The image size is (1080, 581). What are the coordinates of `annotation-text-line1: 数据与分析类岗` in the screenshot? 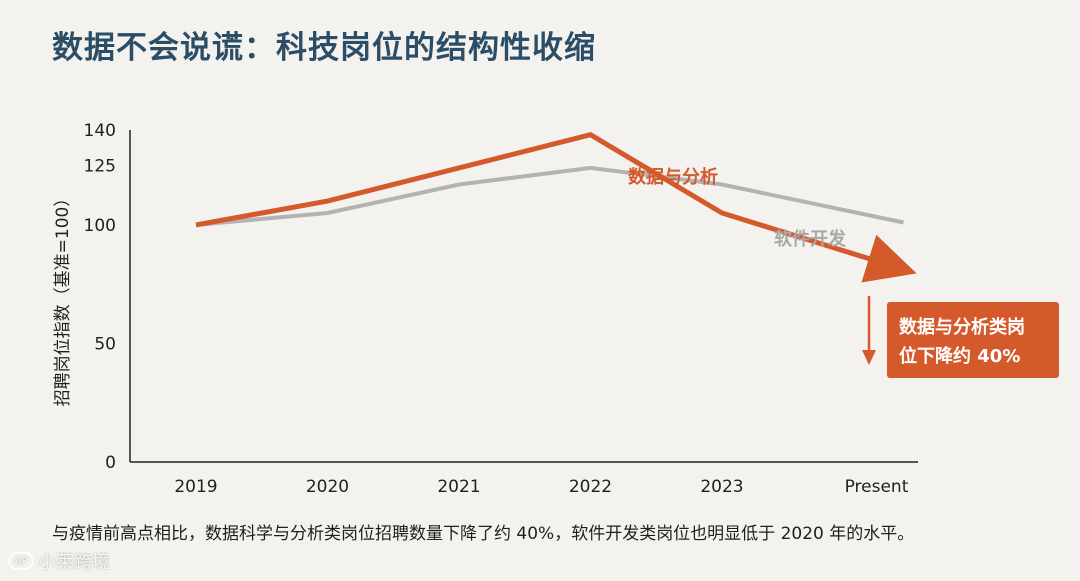 It's located at (962, 327).